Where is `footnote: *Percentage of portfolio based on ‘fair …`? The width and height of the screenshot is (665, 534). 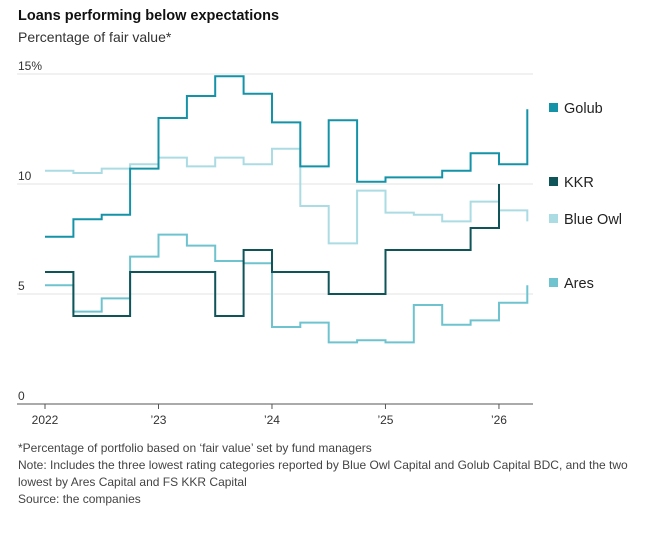 footnote: *Percentage of portfolio based on ‘fair … is located at coordinates (195, 448).